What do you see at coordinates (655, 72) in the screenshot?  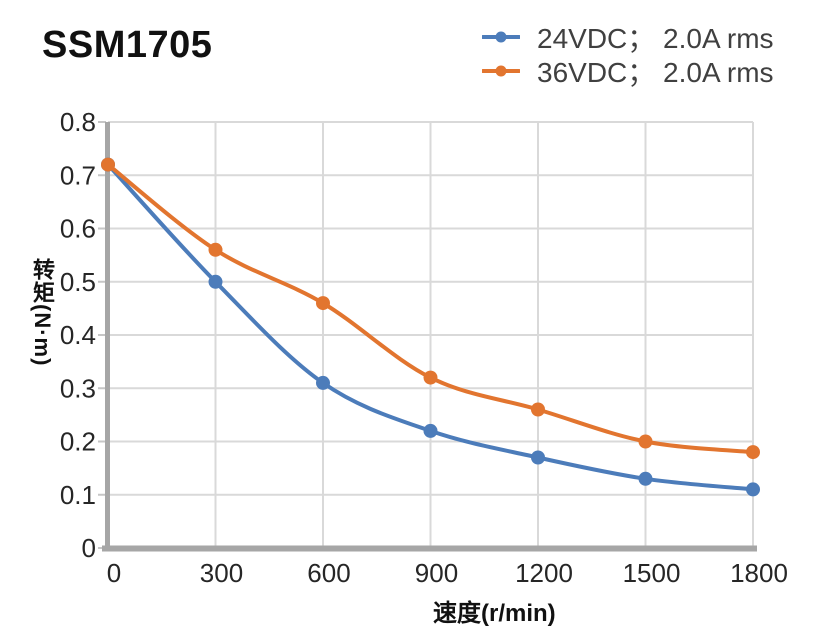 I see `legend-label: 36VDC； 2.0A rms` at bounding box center [655, 72].